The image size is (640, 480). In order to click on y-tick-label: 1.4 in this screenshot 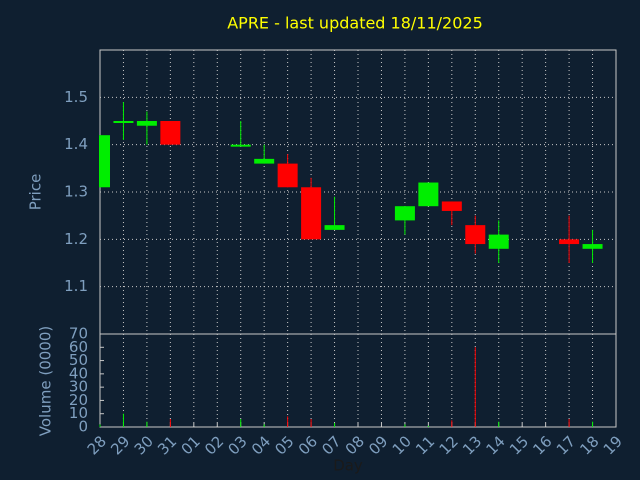, I will do `click(76, 144)`.